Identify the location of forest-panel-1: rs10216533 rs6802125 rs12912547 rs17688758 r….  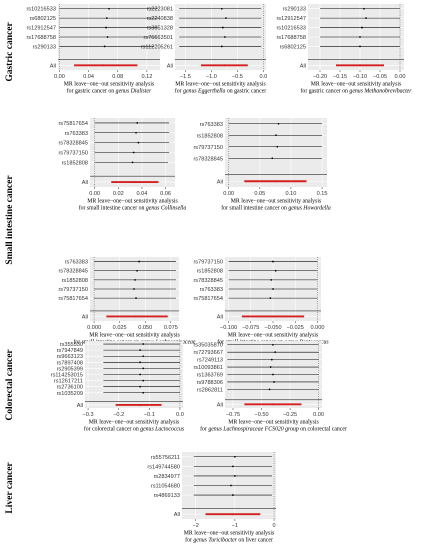
(93, 49).